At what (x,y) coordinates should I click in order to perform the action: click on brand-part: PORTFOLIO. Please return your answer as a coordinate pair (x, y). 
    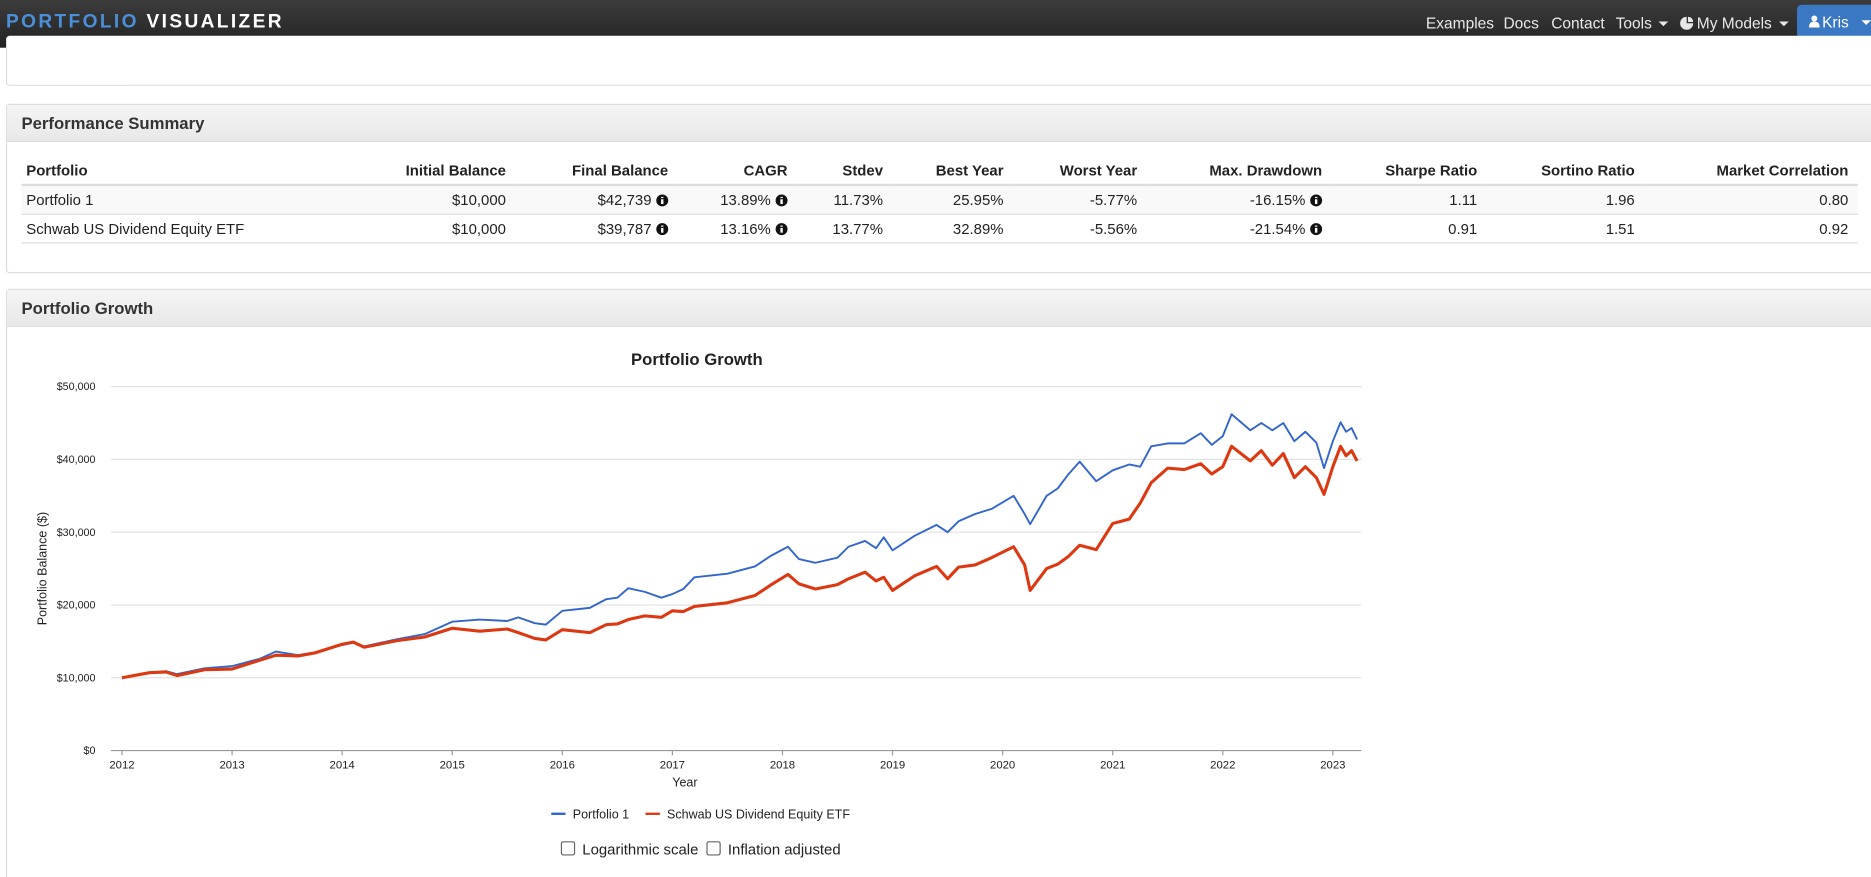
    Looking at the image, I should click on (72, 22).